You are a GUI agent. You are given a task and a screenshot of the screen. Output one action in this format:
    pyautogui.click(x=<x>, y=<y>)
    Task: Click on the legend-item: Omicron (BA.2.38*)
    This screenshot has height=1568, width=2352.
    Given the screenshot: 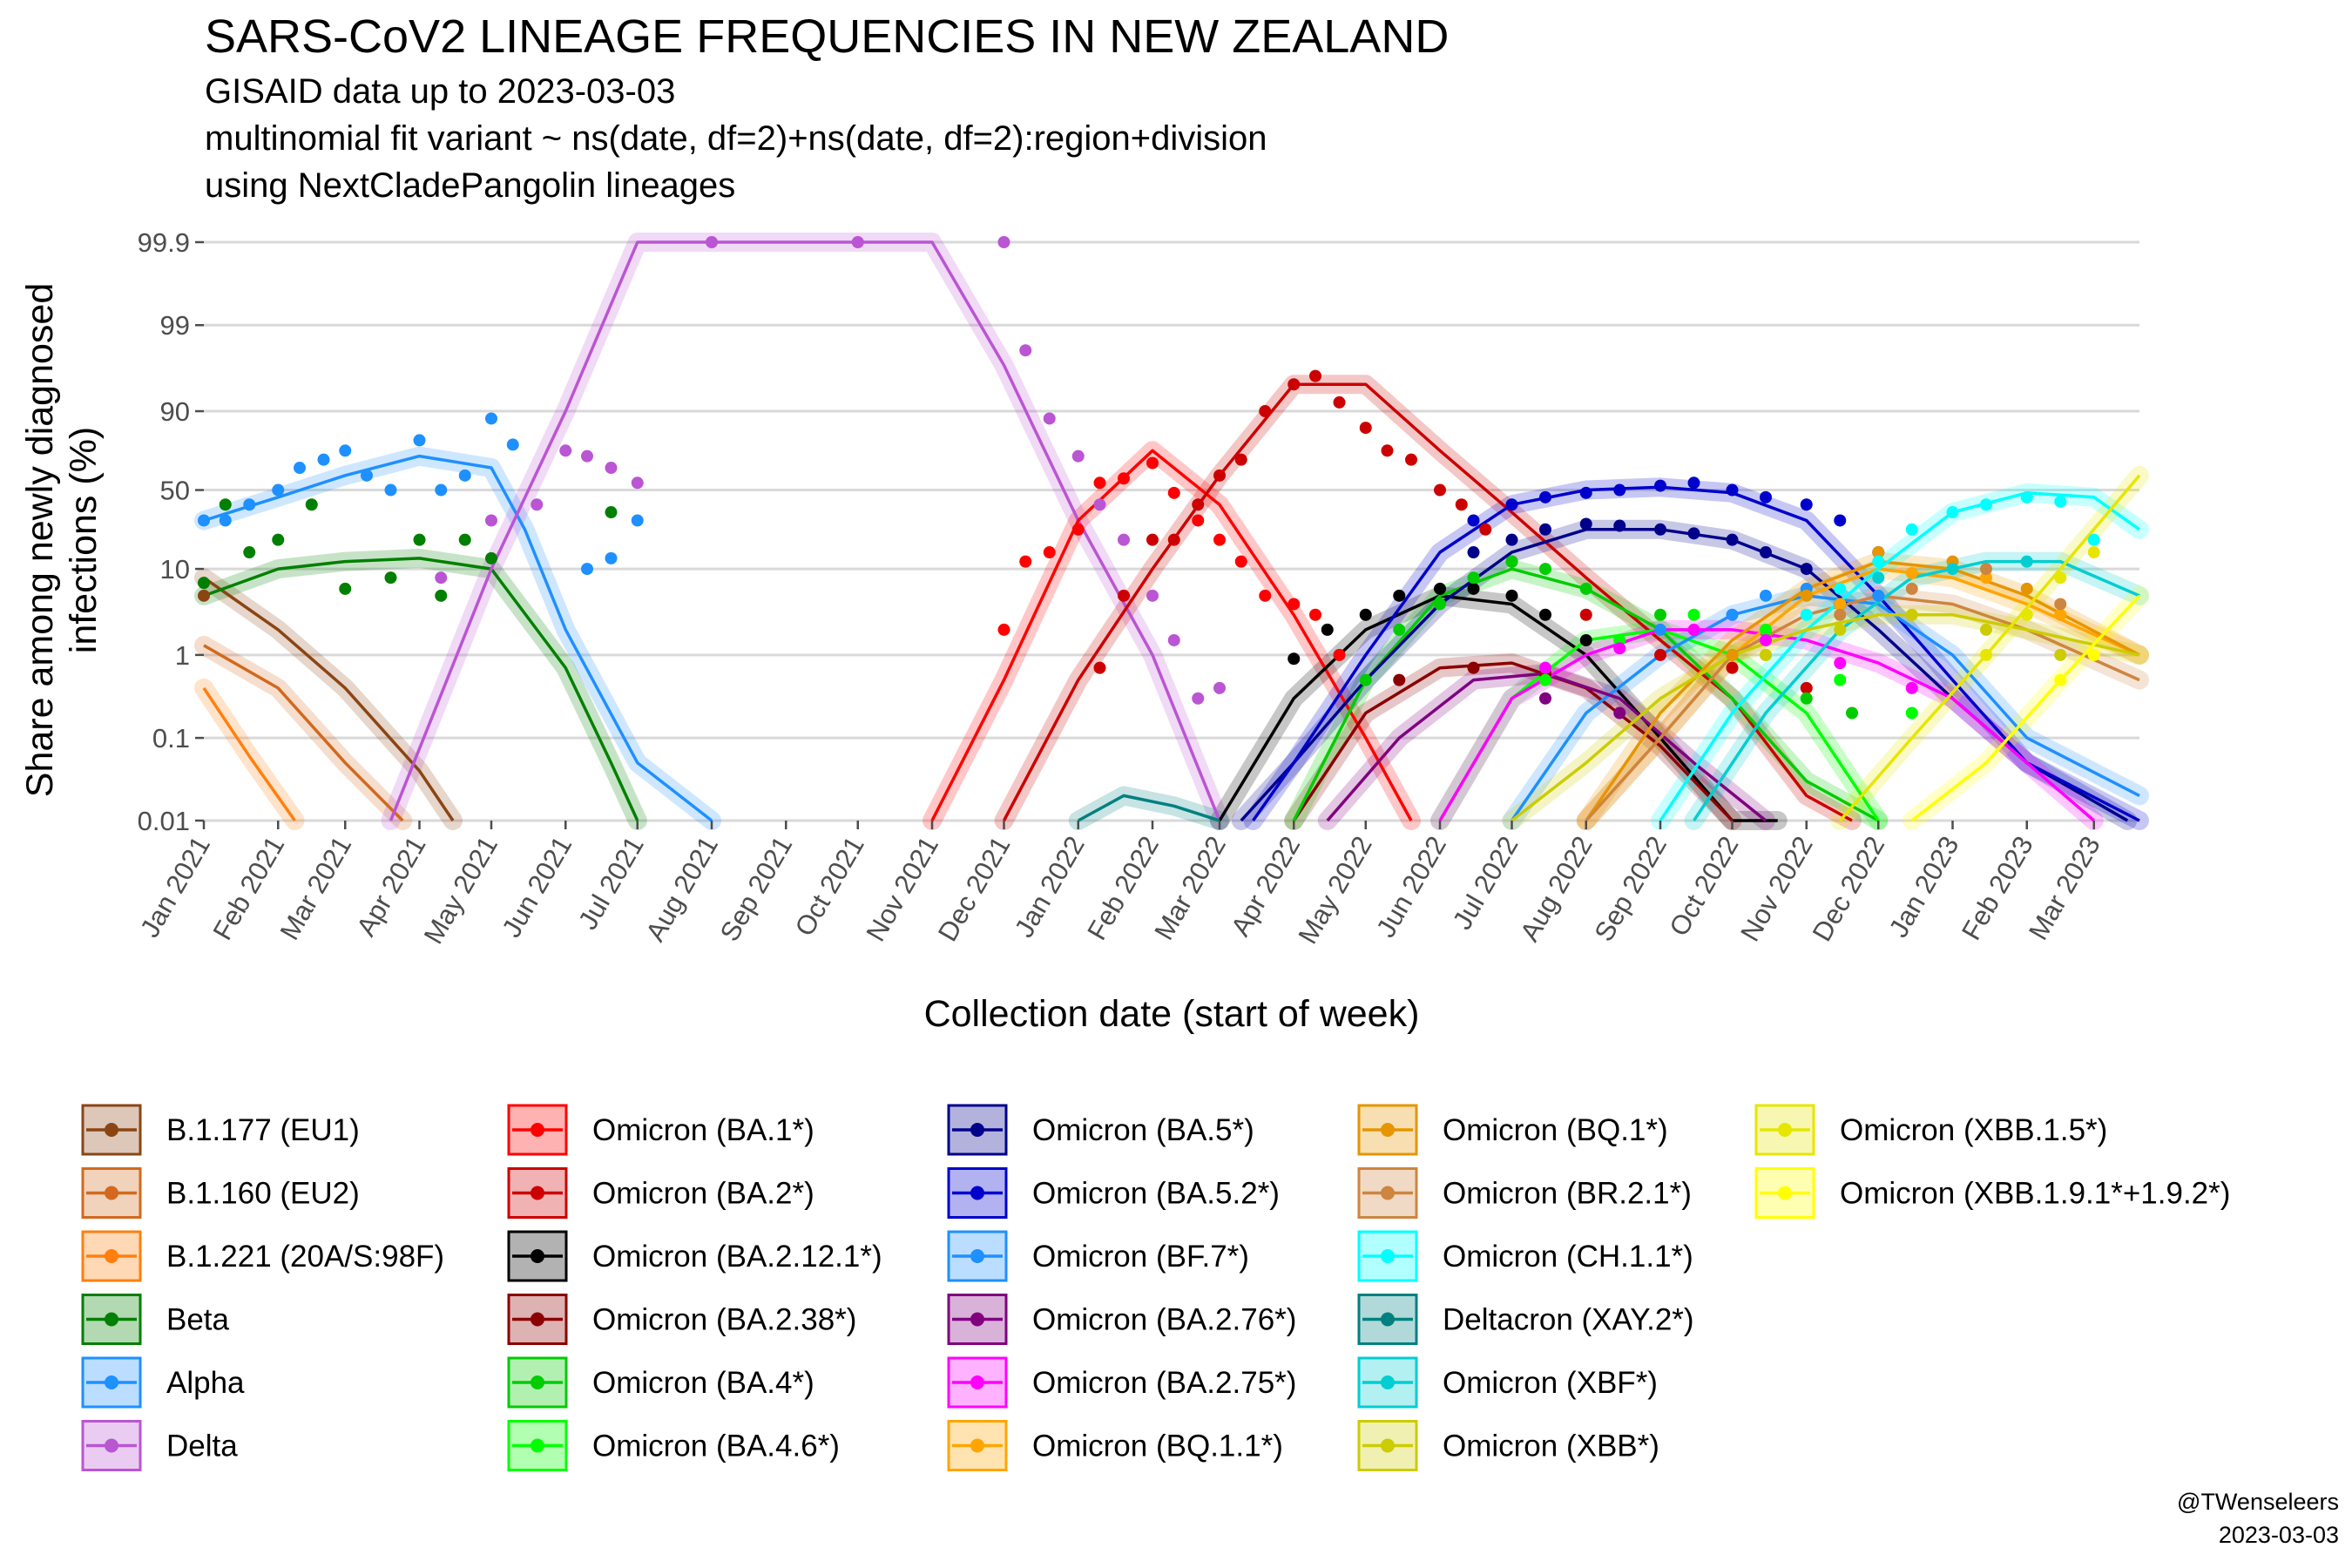 What is the action you would take?
    pyautogui.click(x=682, y=1319)
    